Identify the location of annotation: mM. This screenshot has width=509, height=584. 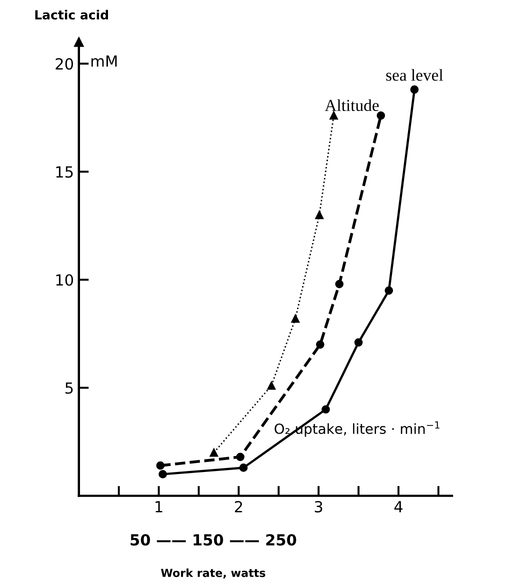
(104, 61).